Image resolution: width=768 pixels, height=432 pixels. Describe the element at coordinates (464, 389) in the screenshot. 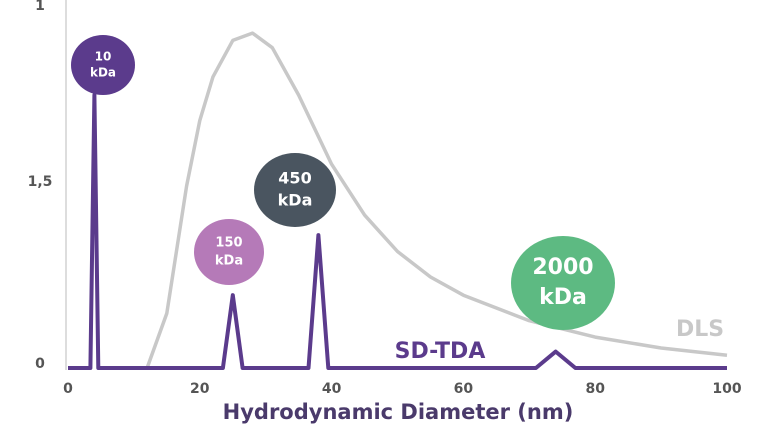

I see `x-tick-label: 60` at that location.